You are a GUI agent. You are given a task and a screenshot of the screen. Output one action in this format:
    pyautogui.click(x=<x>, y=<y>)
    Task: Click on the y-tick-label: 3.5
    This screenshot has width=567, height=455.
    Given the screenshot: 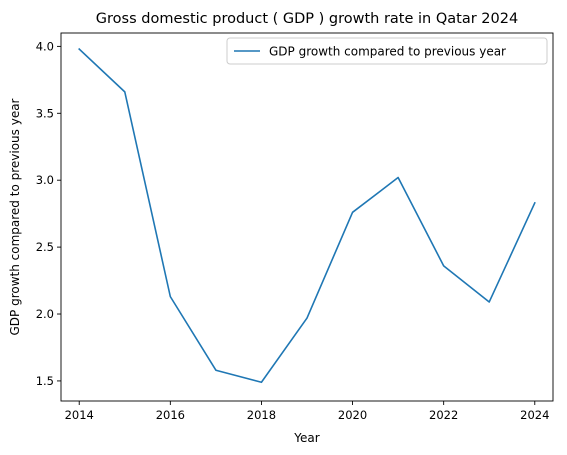 What is the action you would take?
    pyautogui.click(x=45, y=113)
    